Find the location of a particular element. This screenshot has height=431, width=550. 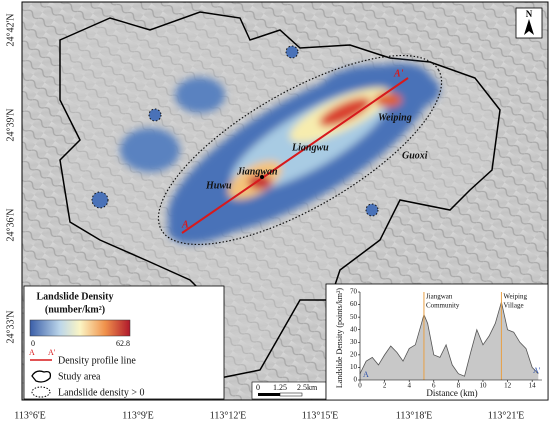

colorbar-max: 62.8 is located at coordinates (123, 343).